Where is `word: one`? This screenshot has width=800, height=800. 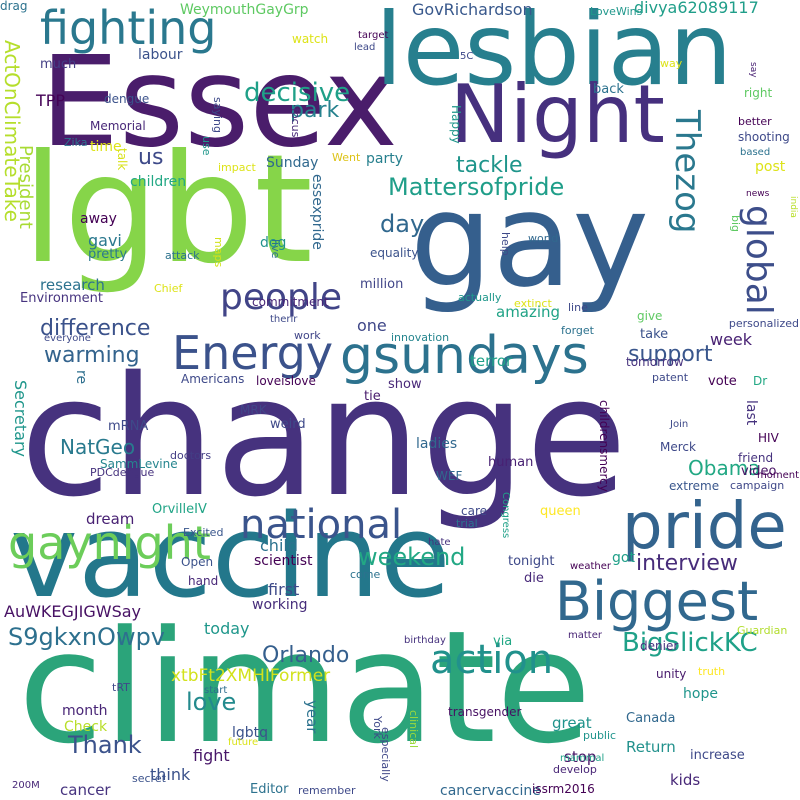
word: one is located at coordinates (372, 325).